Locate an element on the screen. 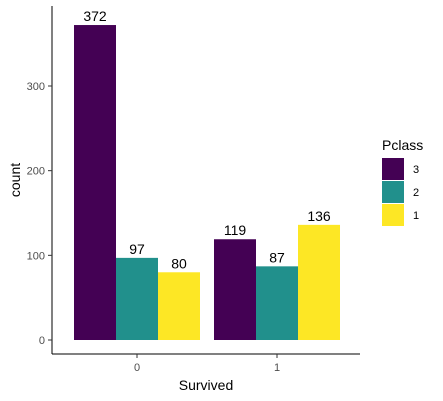 This screenshot has height=401, width=443. y-axis-title: count is located at coordinates (15, 180).